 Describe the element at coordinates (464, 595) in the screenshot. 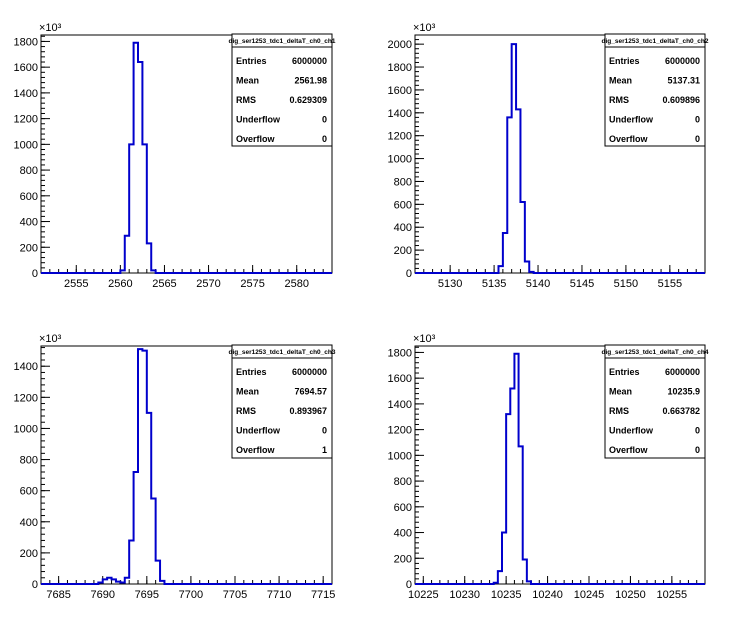

I see `x-tick-label: 10230` at that location.